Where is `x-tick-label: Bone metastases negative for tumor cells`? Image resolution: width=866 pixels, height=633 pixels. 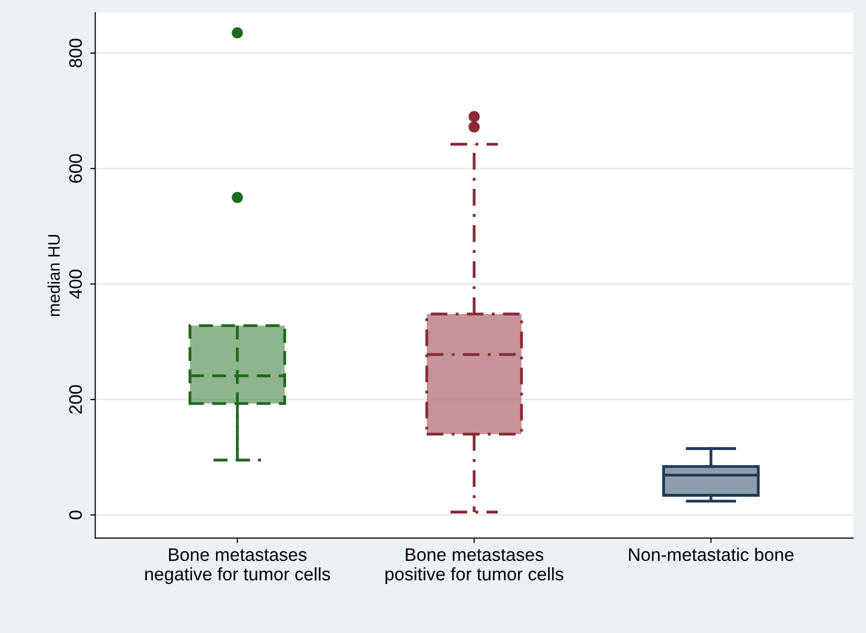
x-tick-label: Bone metastases negative for tumor cells is located at coordinates (237, 566).